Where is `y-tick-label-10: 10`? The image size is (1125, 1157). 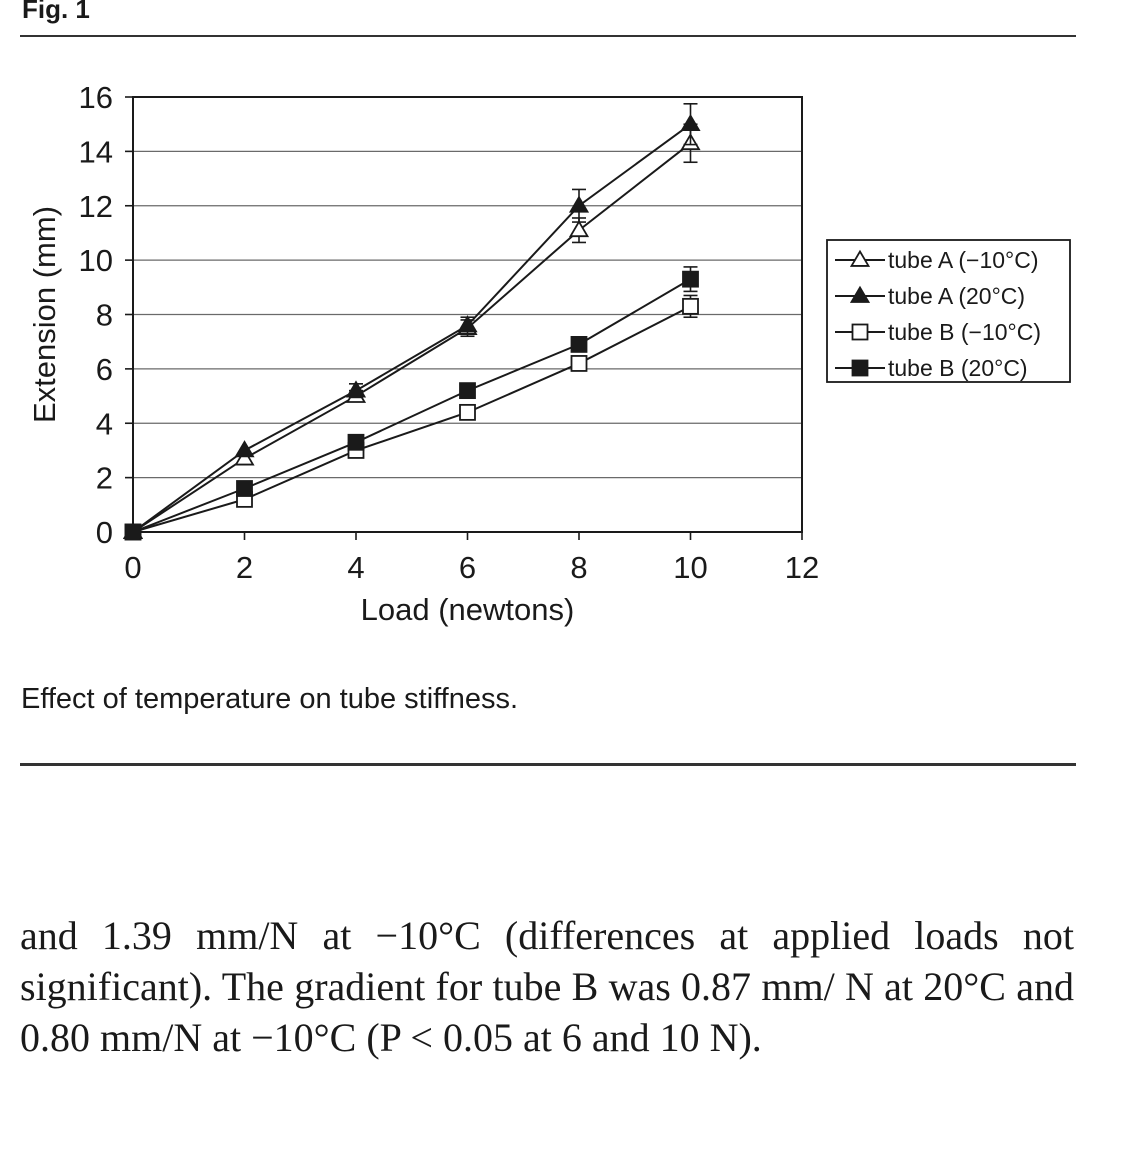
y-tick-label-10: 10 is located at coordinates (96, 260).